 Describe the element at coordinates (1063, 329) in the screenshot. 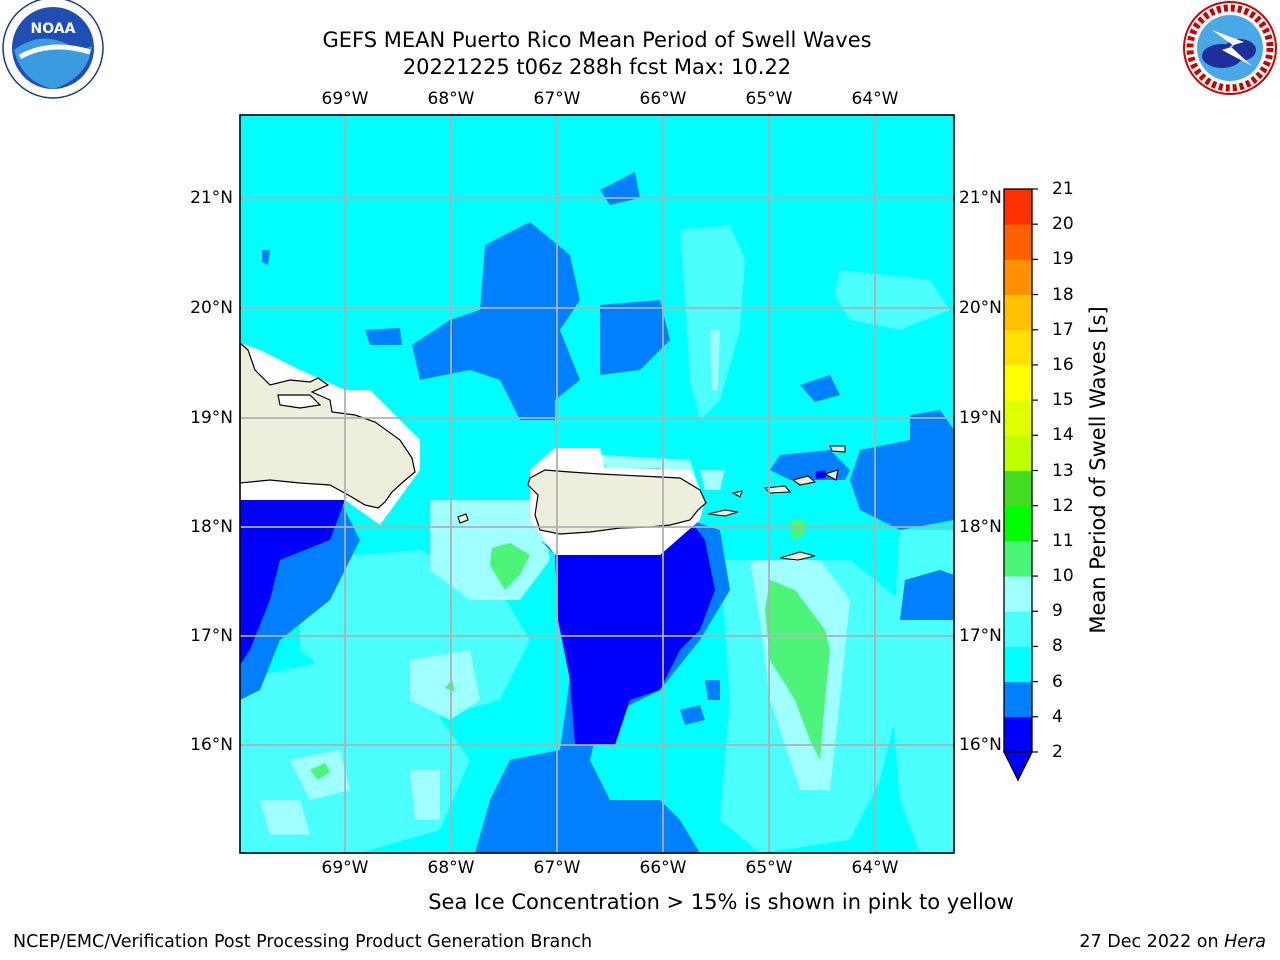

I see `colorbar-tick-label: 17` at that location.